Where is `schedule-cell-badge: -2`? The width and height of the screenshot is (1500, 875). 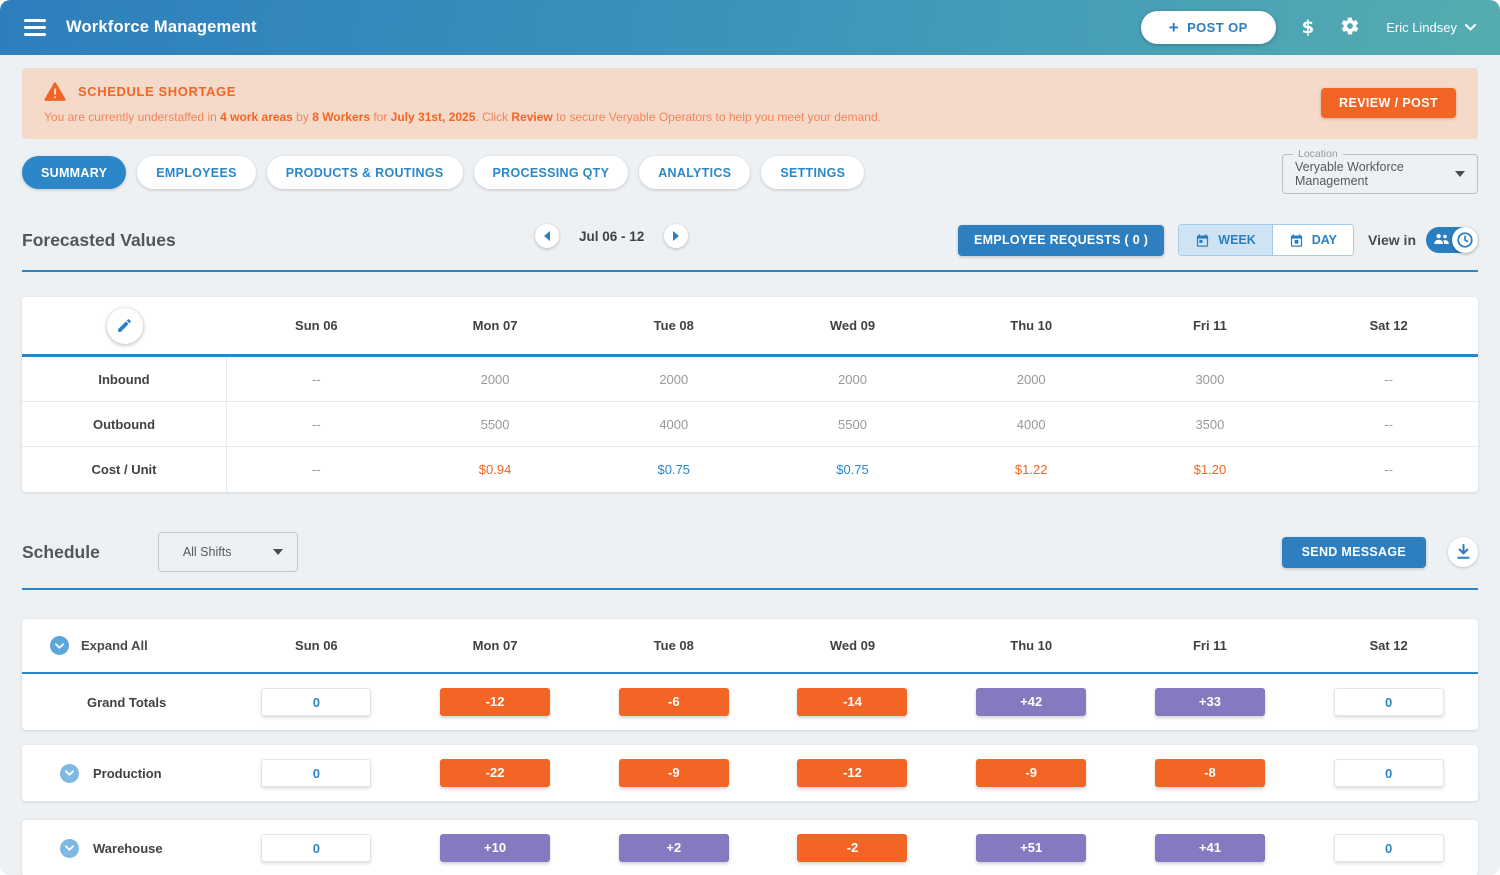 schedule-cell-badge: -2 is located at coordinates (852, 848).